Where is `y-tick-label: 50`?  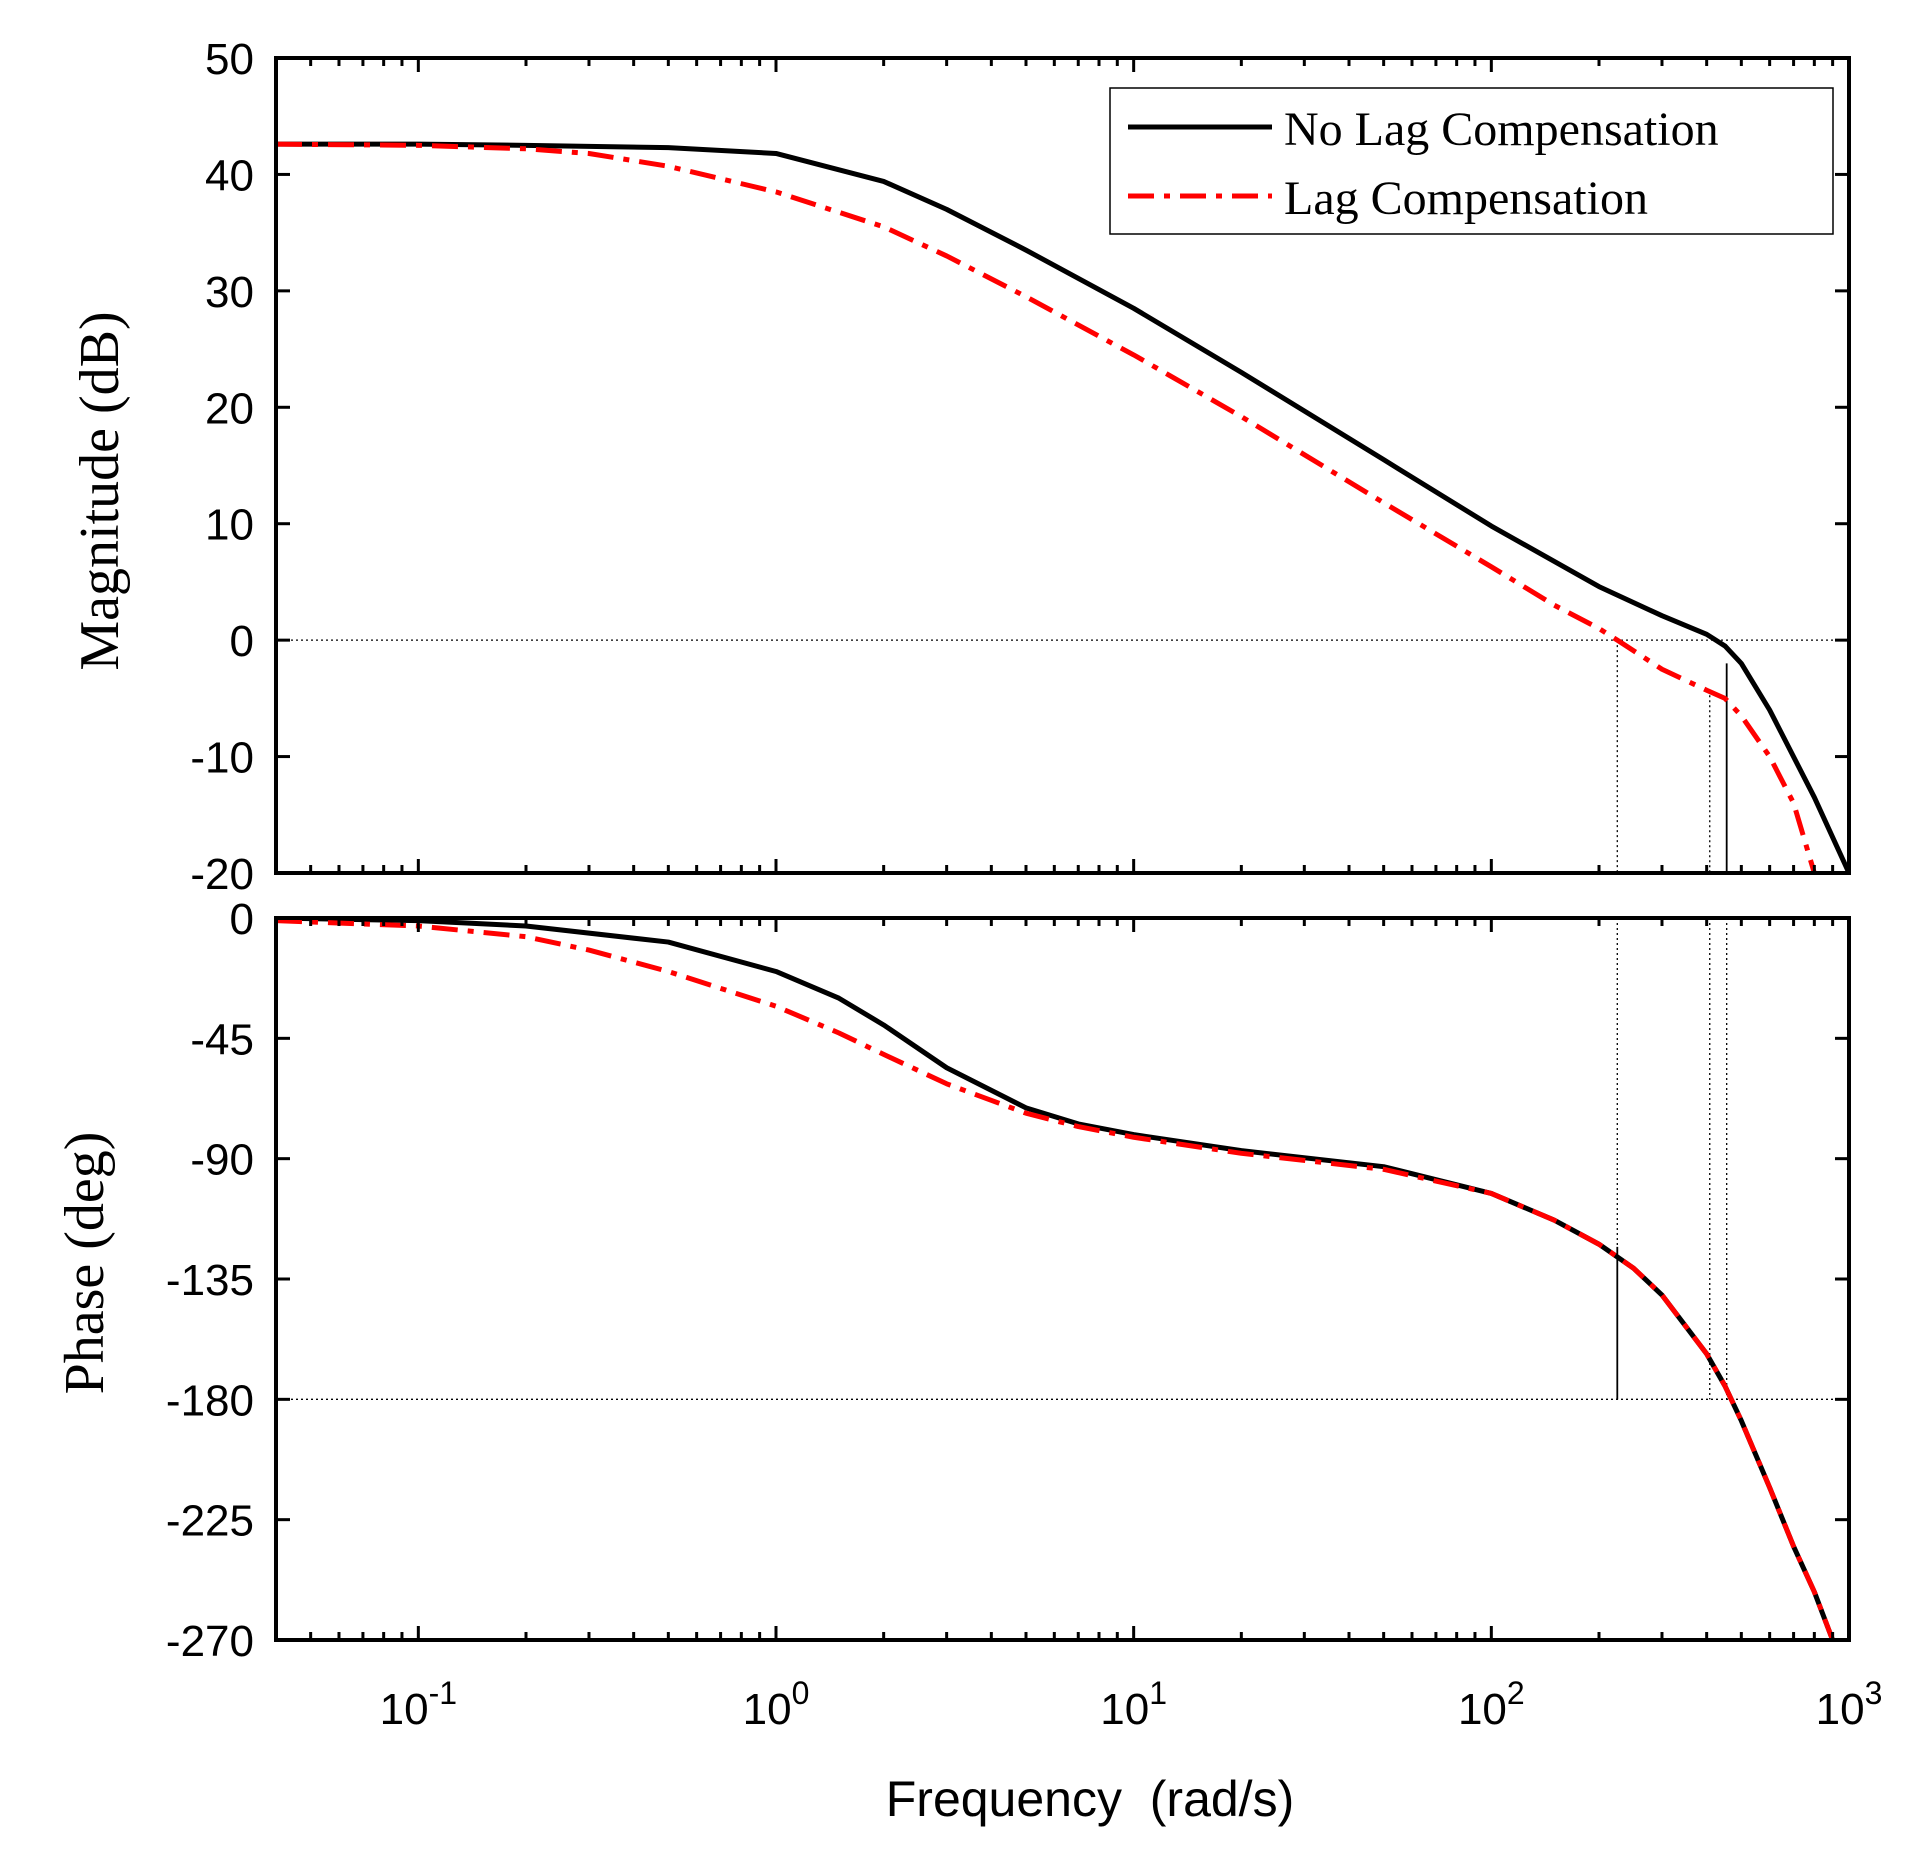 y-tick-label: 50 is located at coordinates (229, 59).